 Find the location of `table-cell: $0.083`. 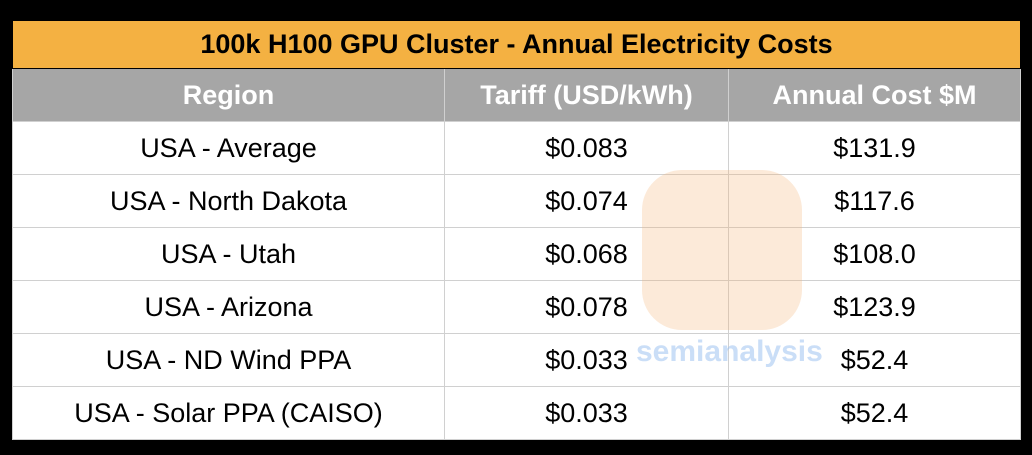

table-cell: $0.083 is located at coordinates (586, 148).